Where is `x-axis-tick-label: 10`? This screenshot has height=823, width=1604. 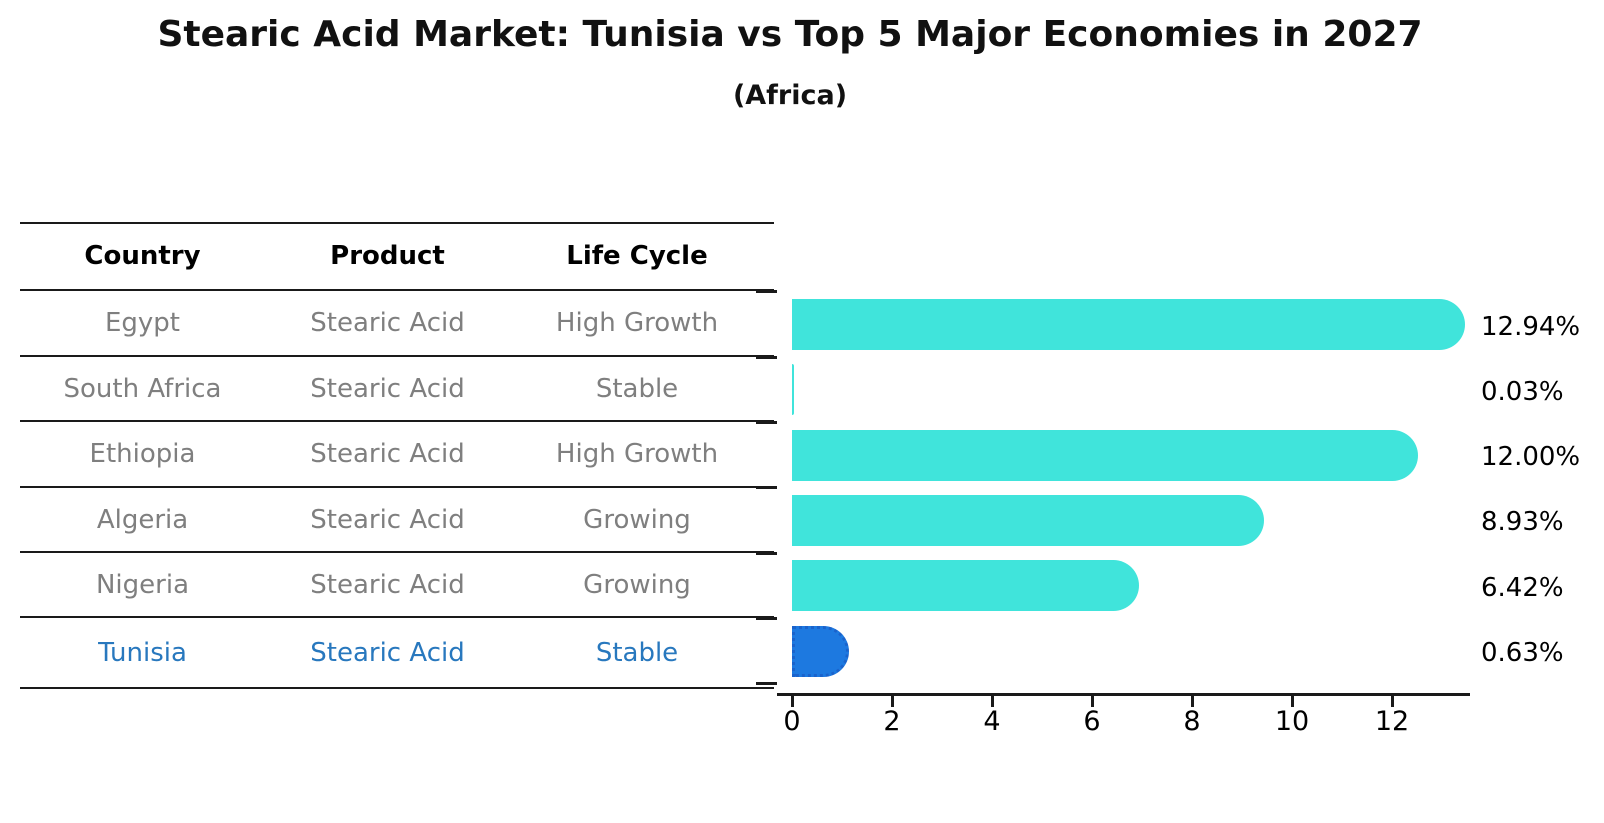
x-axis-tick-label: 10 is located at coordinates (1292, 721).